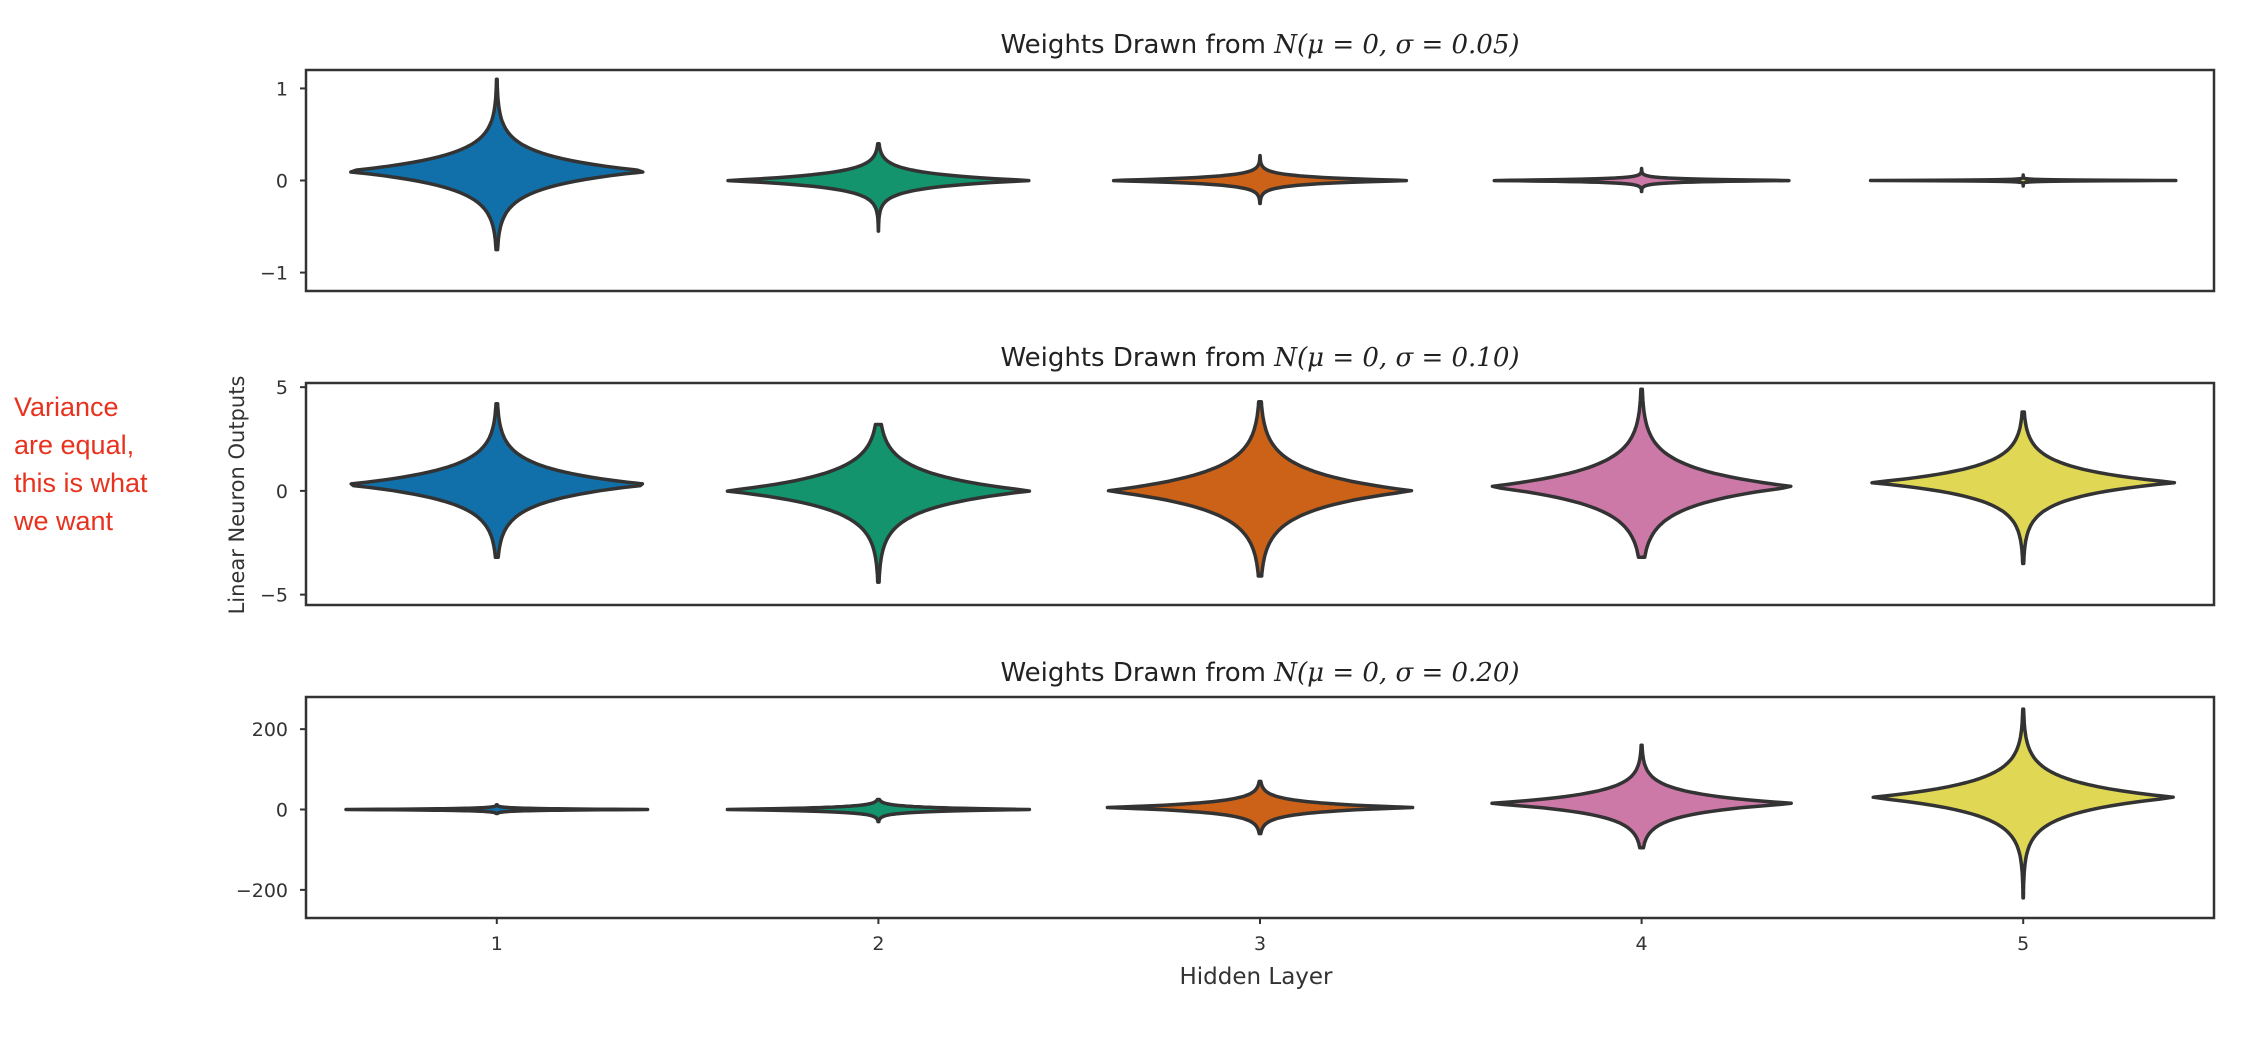 The image size is (2246, 1042). What do you see at coordinates (1396, 45) in the screenshot?
I see `panel-title-math: N(μ = 0, σ = 0.05)` at bounding box center [1396, 45].